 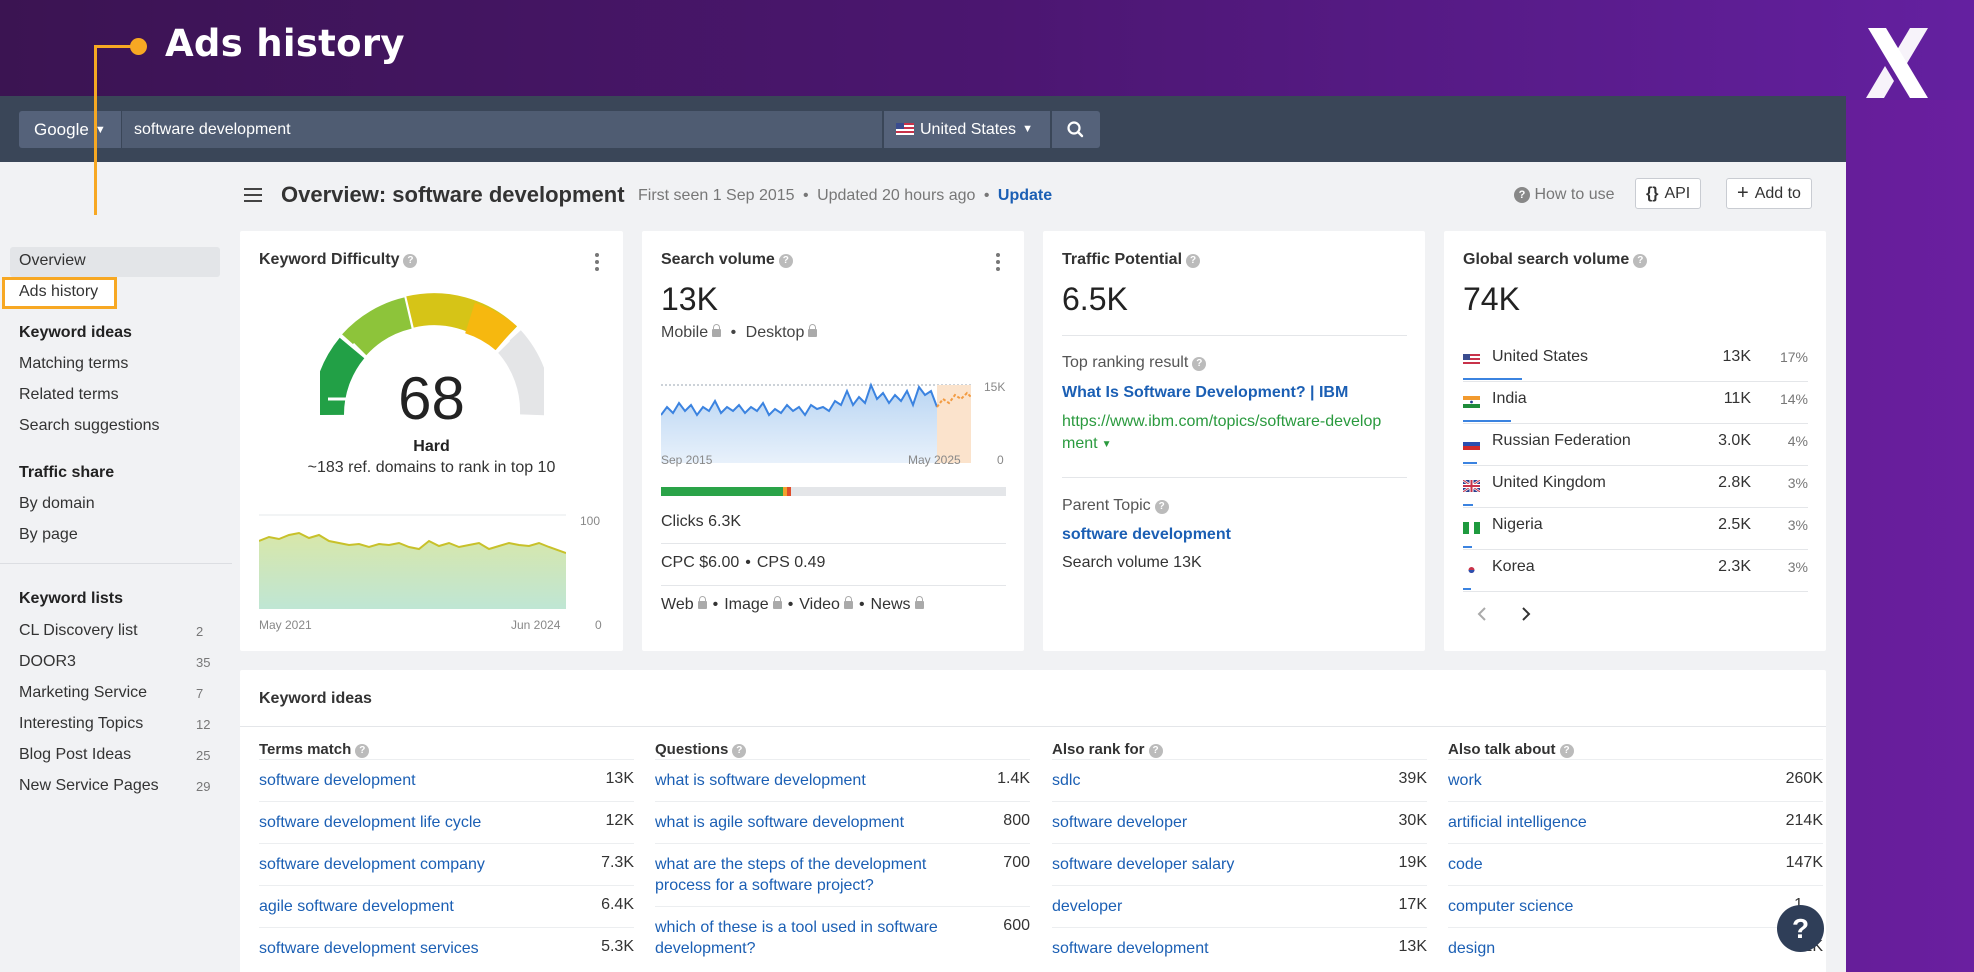 I want to click on chart-y-min: 0, so click(x=598, y=625).